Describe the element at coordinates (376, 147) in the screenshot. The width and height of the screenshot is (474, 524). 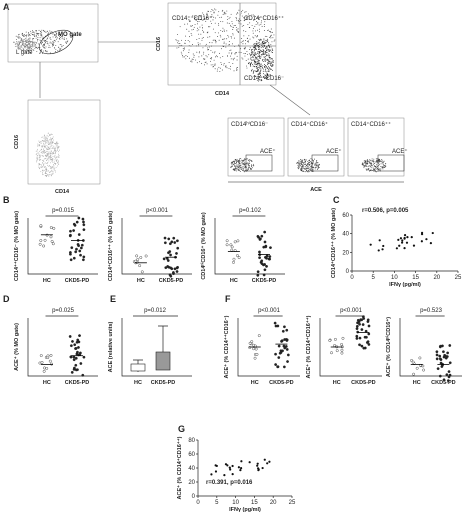
I see `hist-plot` at that location.